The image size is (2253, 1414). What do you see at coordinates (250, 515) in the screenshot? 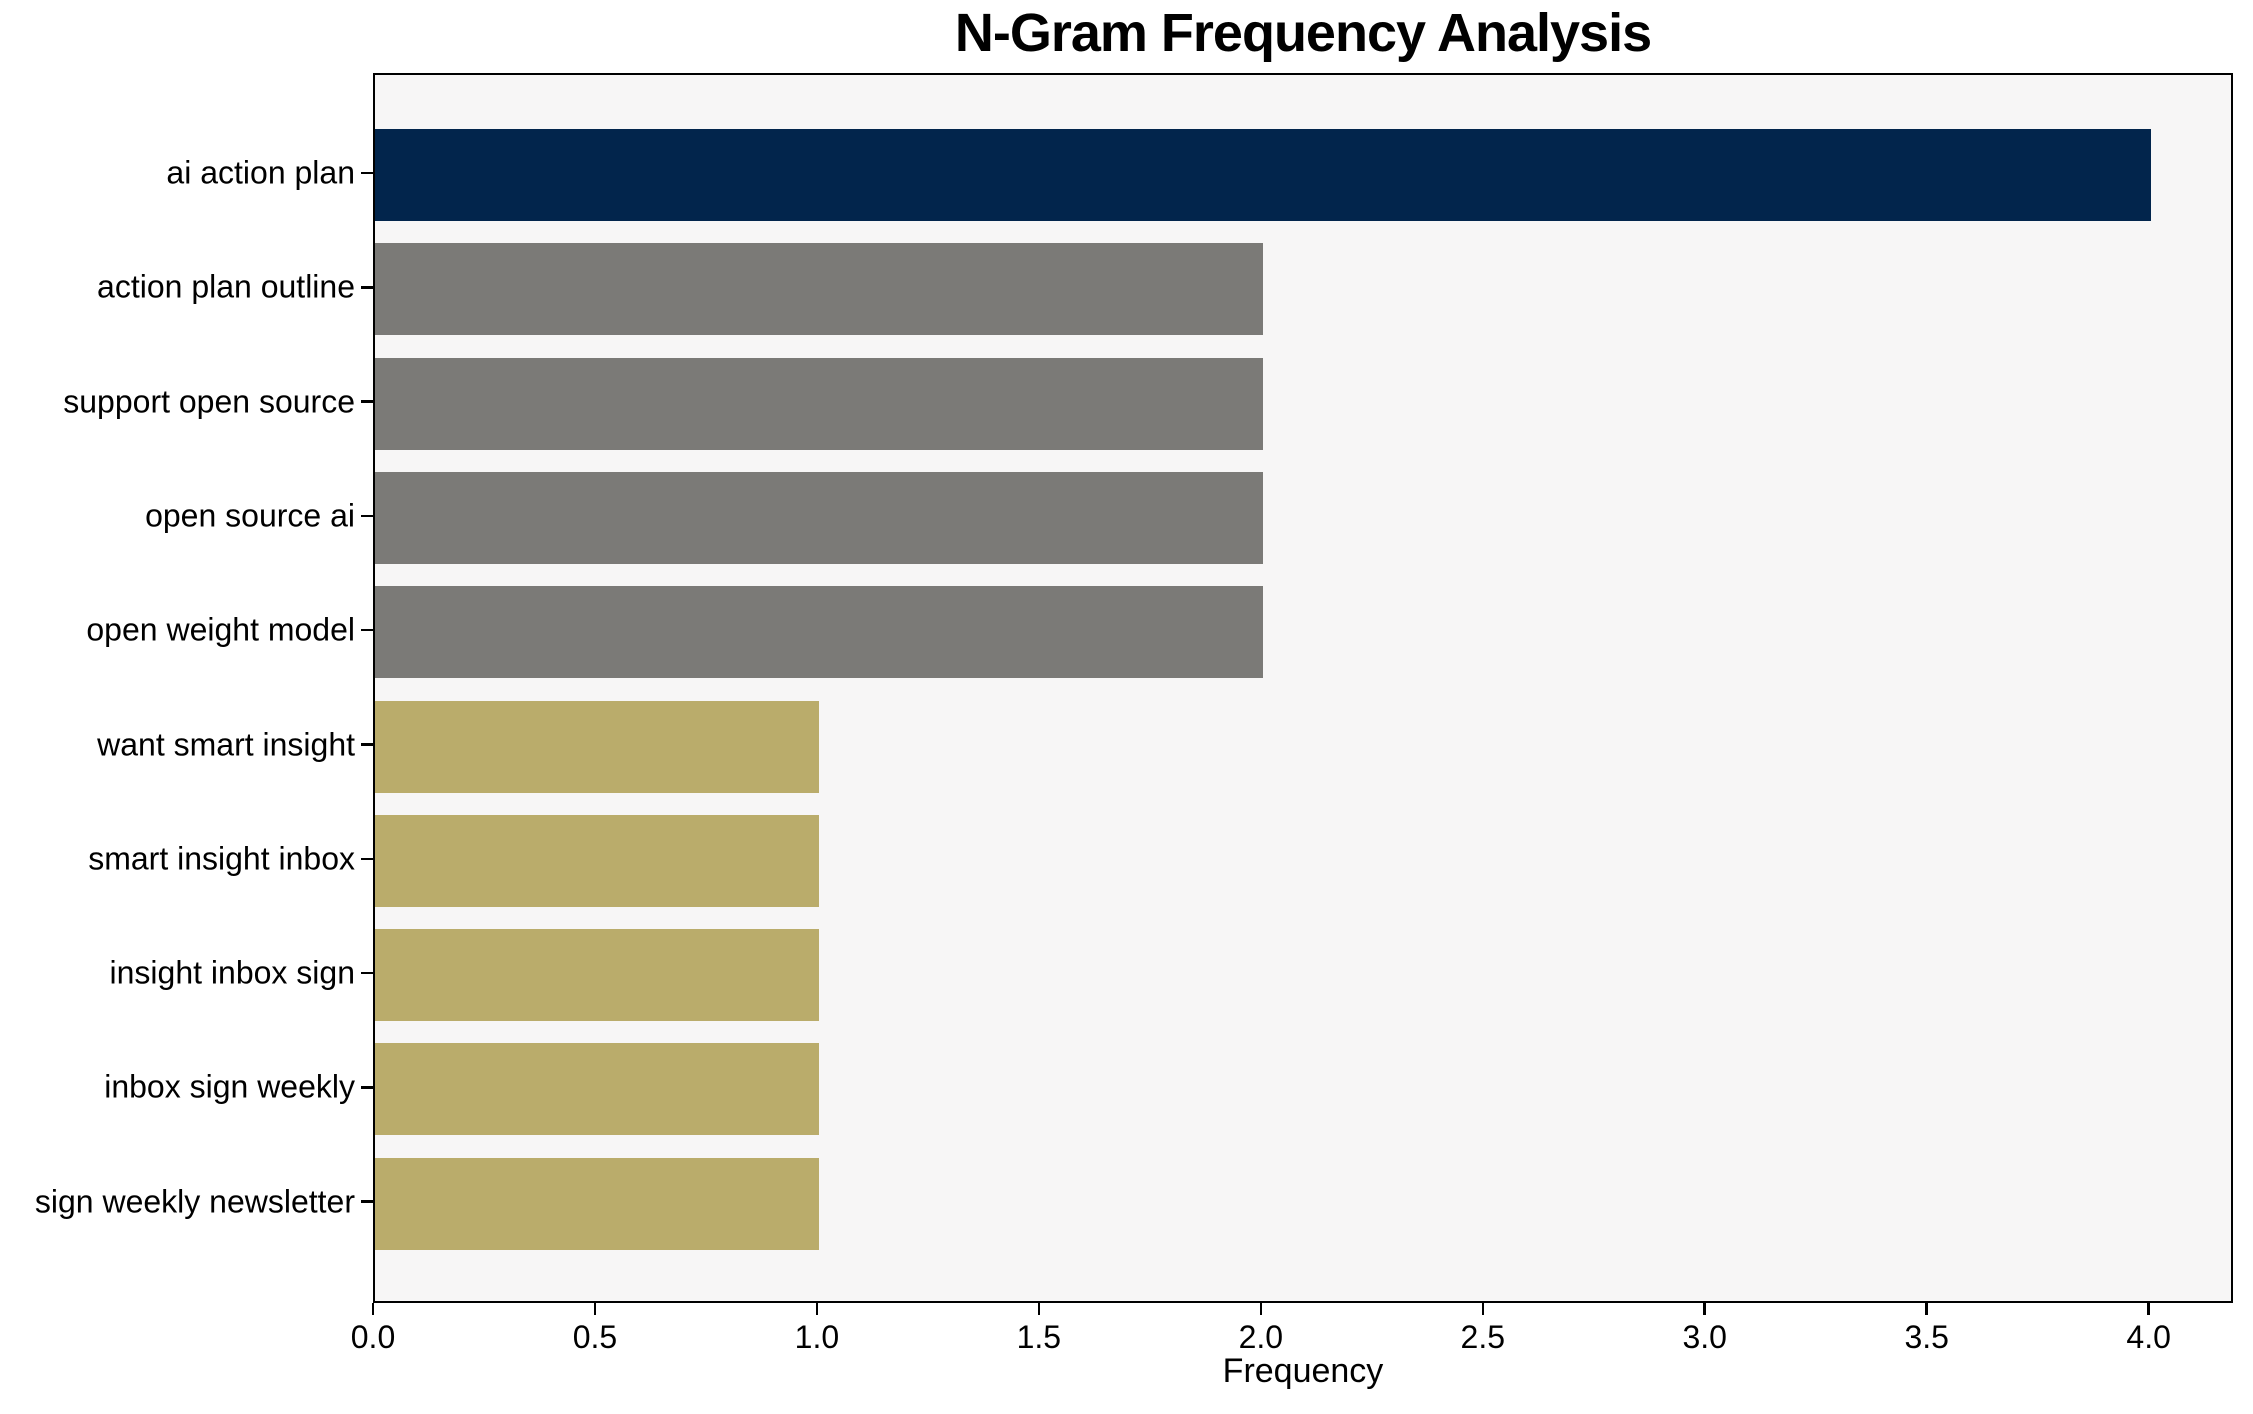
I see `y-axis-tick-label: open source ai` at bounding box center [250, 515].